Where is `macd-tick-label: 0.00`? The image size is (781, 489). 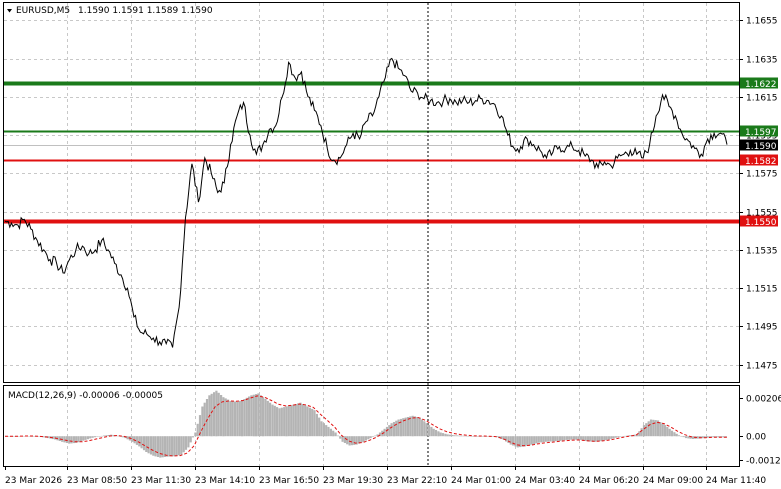
macd-tick-label: 0.00 is located at coordinates (756, 438).